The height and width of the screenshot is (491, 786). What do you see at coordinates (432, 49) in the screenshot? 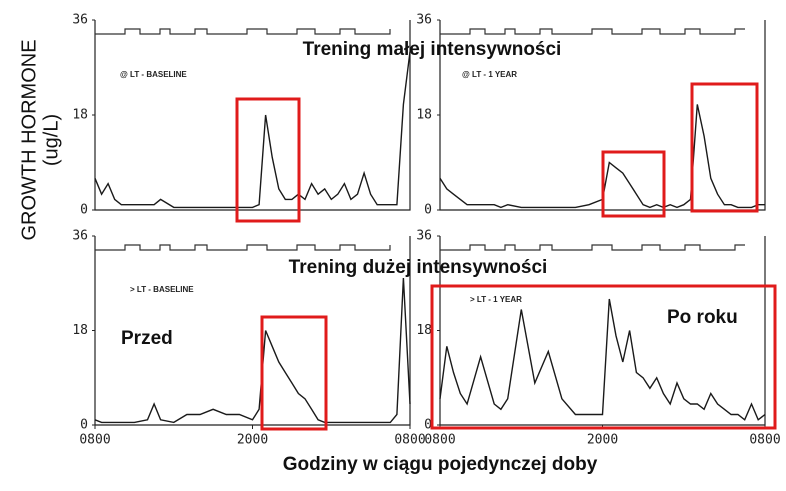
I see `annotation: Trening małej intensywności` at bounding box center [432, 49].